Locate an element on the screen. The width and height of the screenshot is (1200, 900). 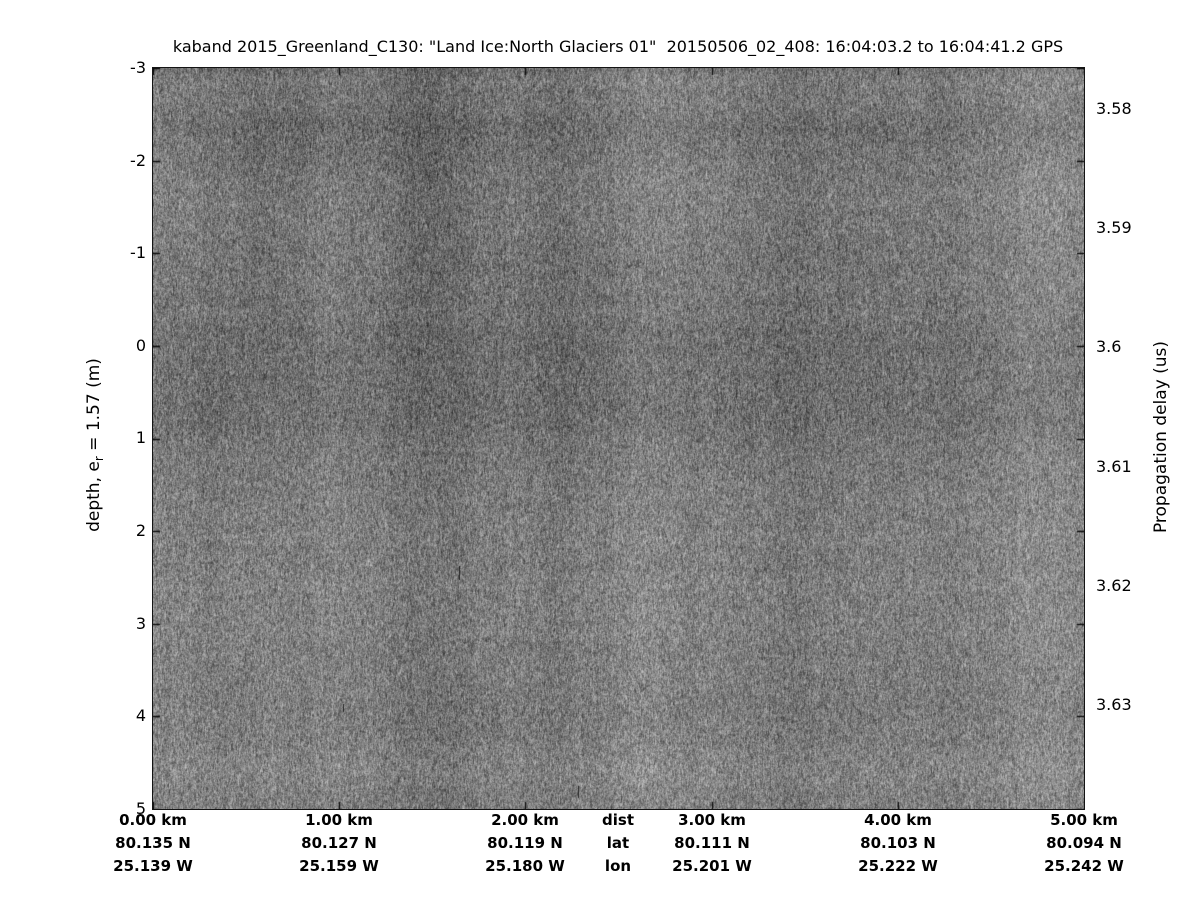
dist-tick-label: 0.00 km is located at coordinates (153, 820).